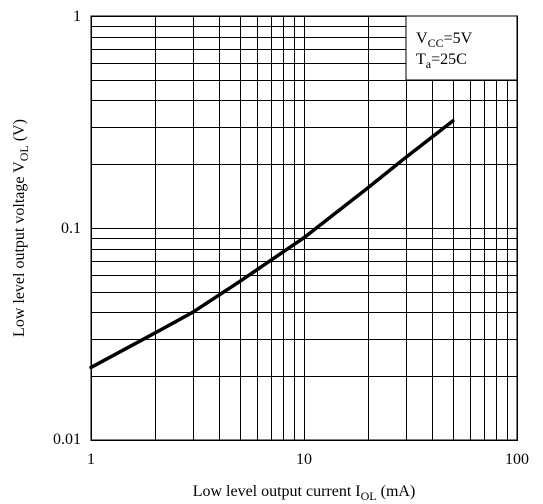 The image size is (543, 504). I want to click on x-tick-label: 1, so click(91, 459).